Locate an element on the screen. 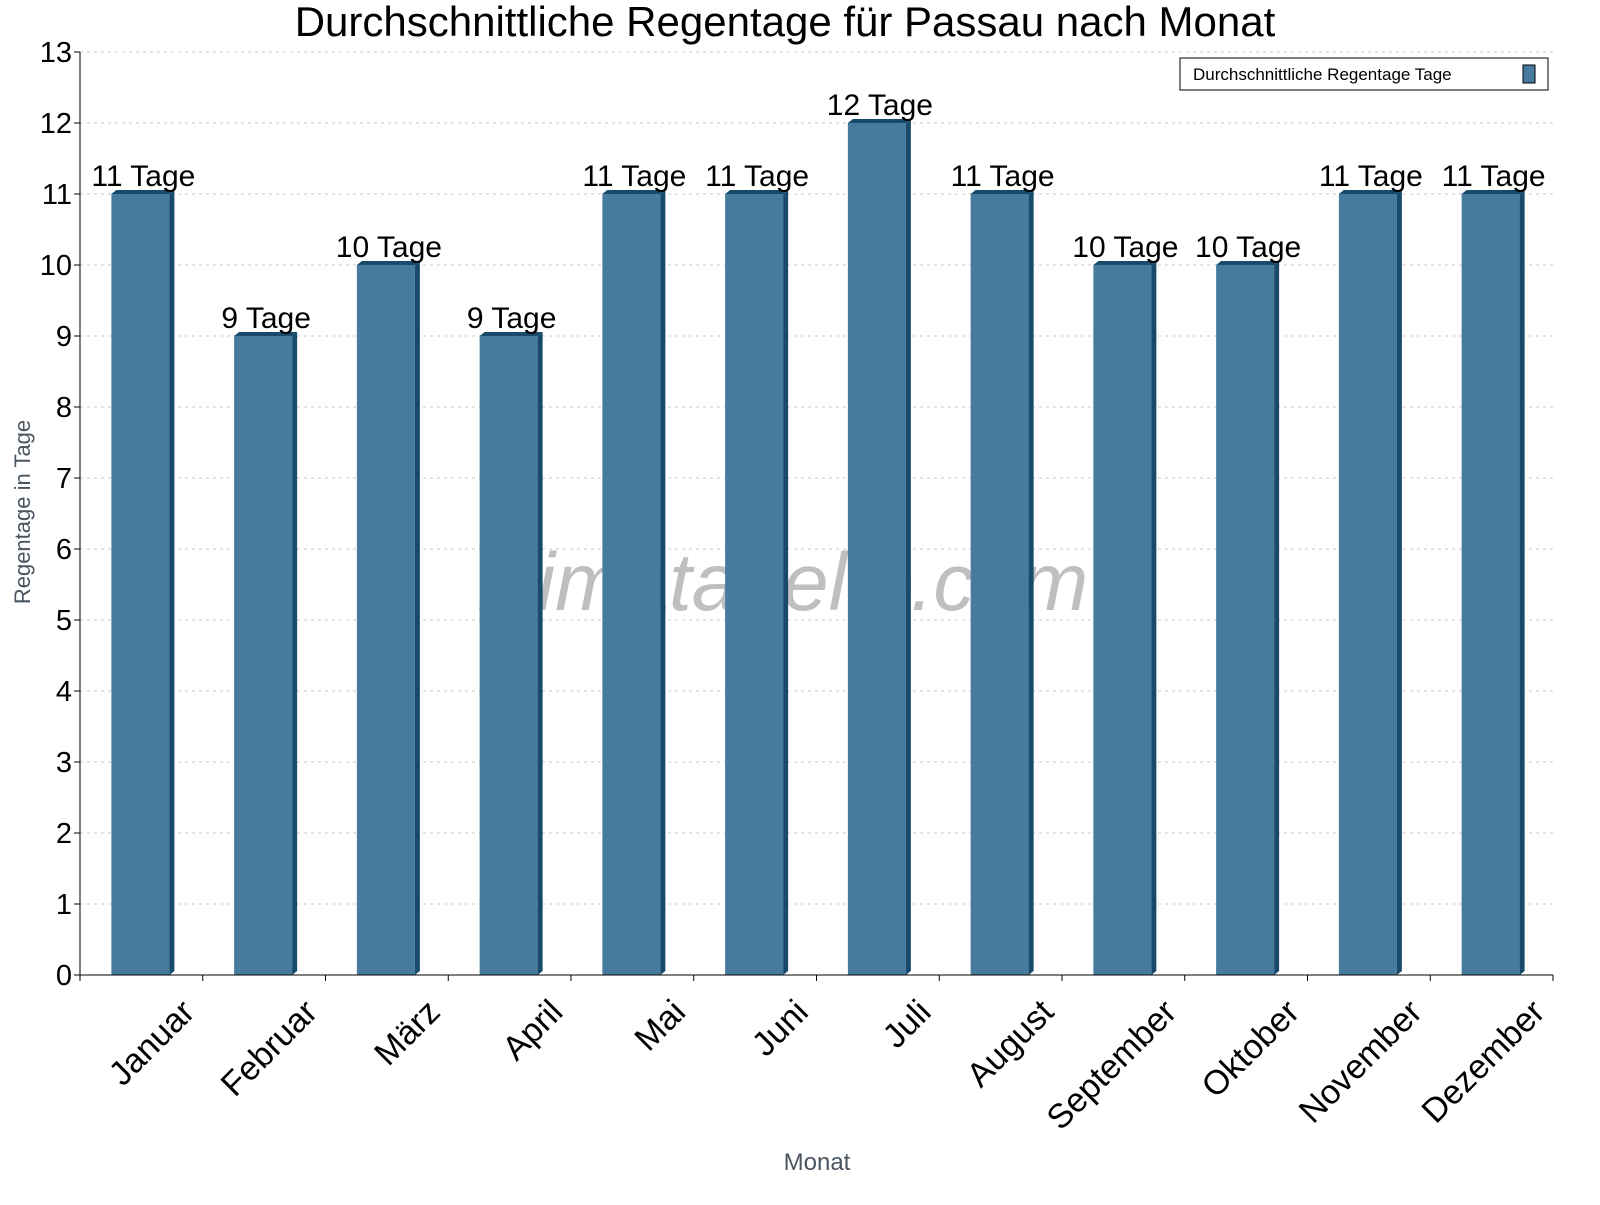  y-tick-label: 9 is located at coordinates (64, 337).